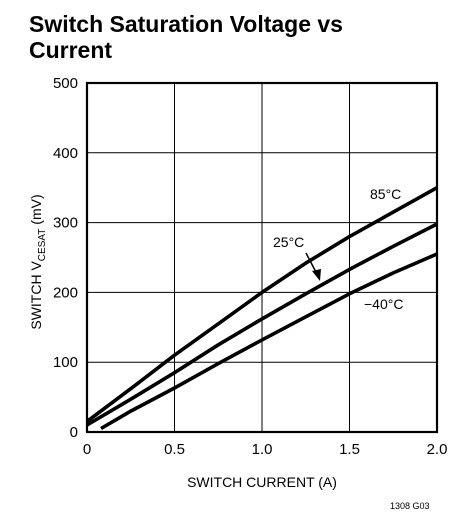  Describe the element at coordinates (65, 362) in the screenshot. I see `y-tick-label: 100` at that location.